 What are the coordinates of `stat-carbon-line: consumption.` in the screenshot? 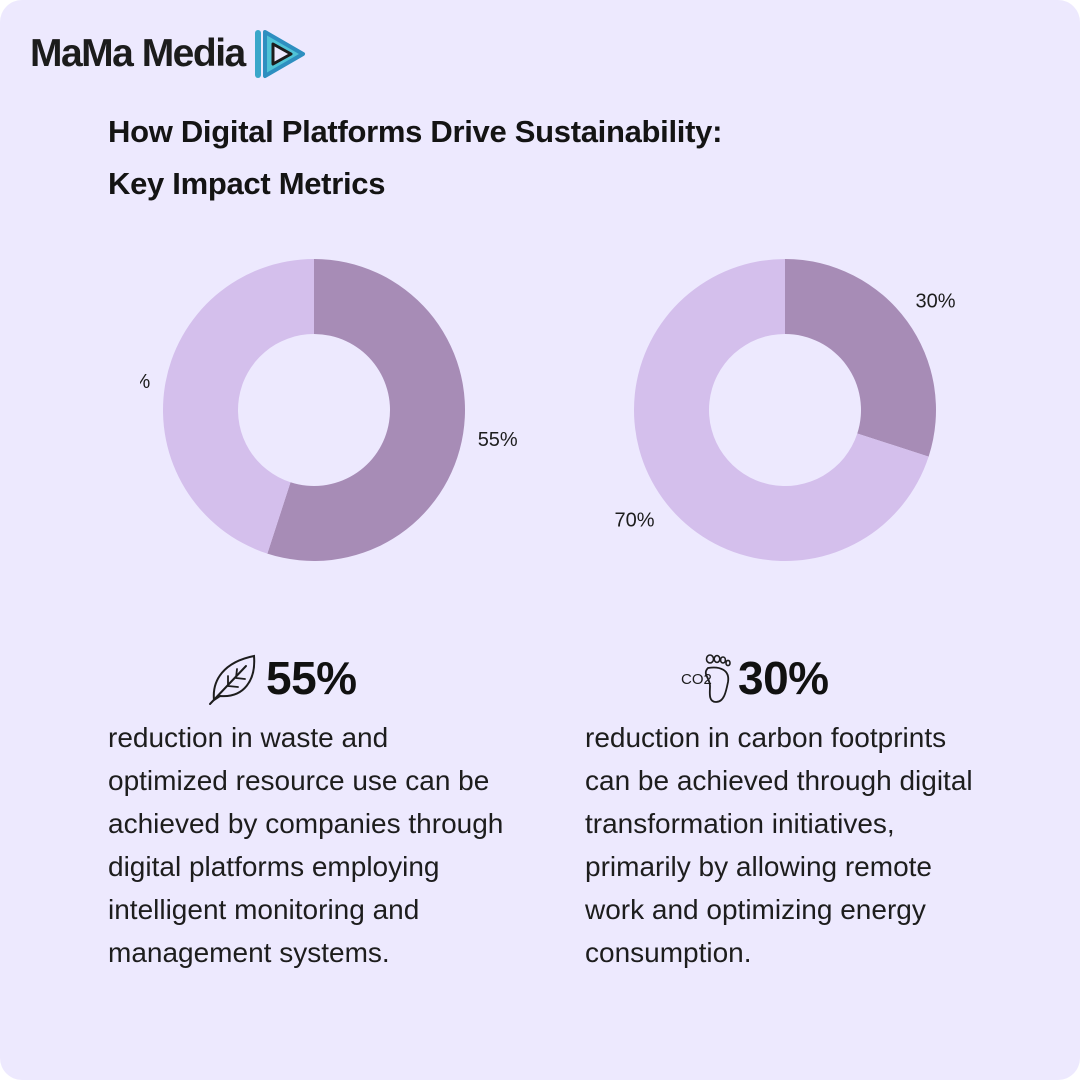 It's located at (668, 952).